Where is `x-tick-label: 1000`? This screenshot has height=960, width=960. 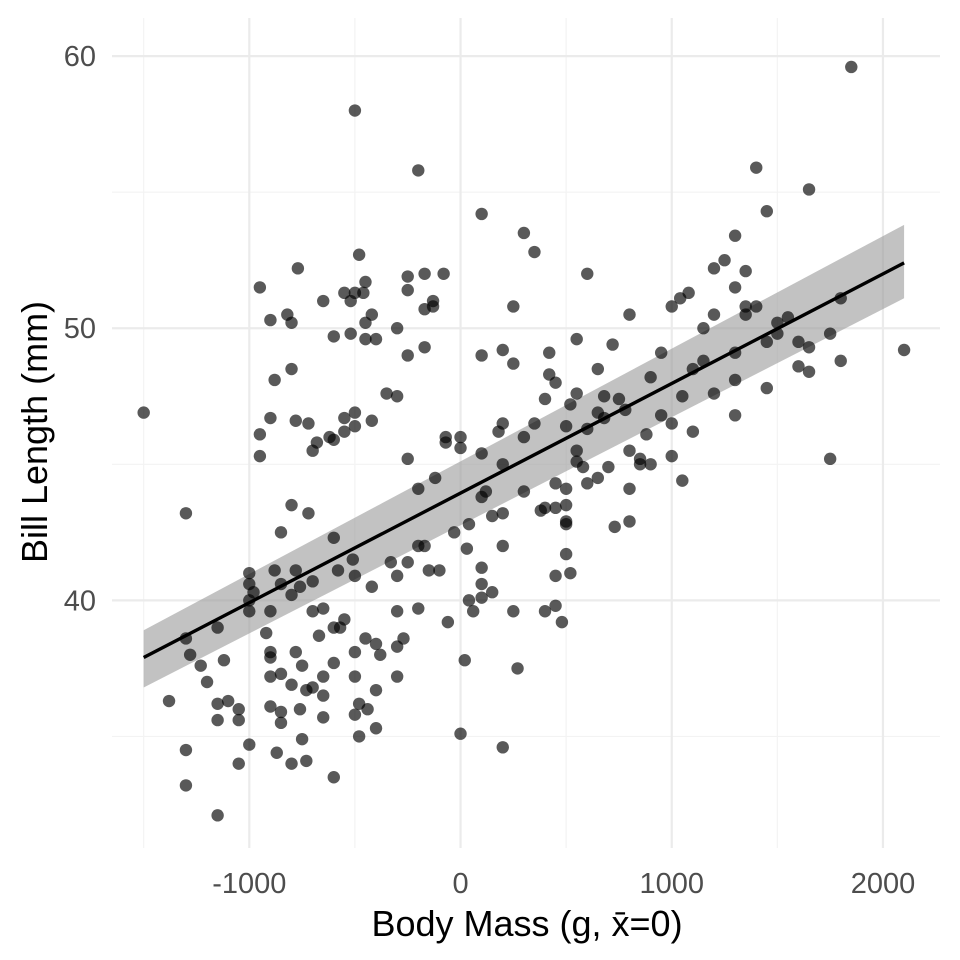
x-tick-label: 1000 is located at coordinates (671, 884).